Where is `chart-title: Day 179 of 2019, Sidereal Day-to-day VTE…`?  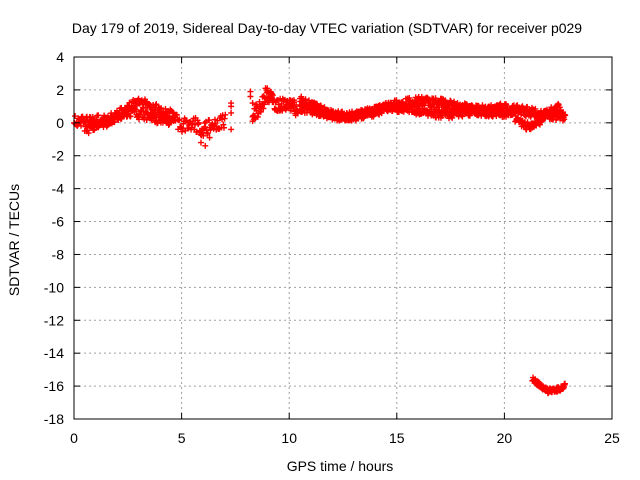 chart-title: Day 179 of 2019, Sidereal Day-to-day VTE… is located at coordinates (327, 28).